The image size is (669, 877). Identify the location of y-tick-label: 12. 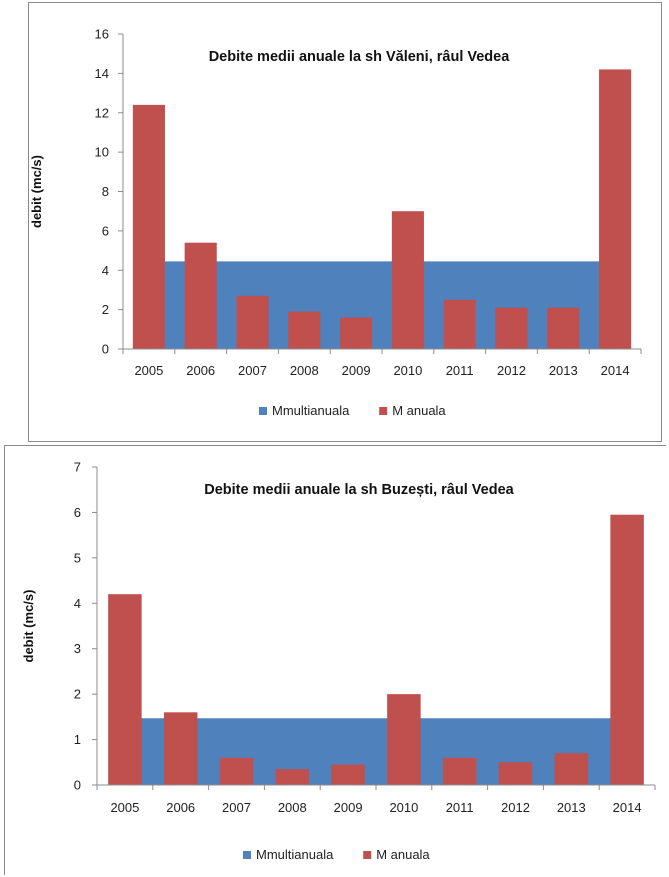
(102, 112).